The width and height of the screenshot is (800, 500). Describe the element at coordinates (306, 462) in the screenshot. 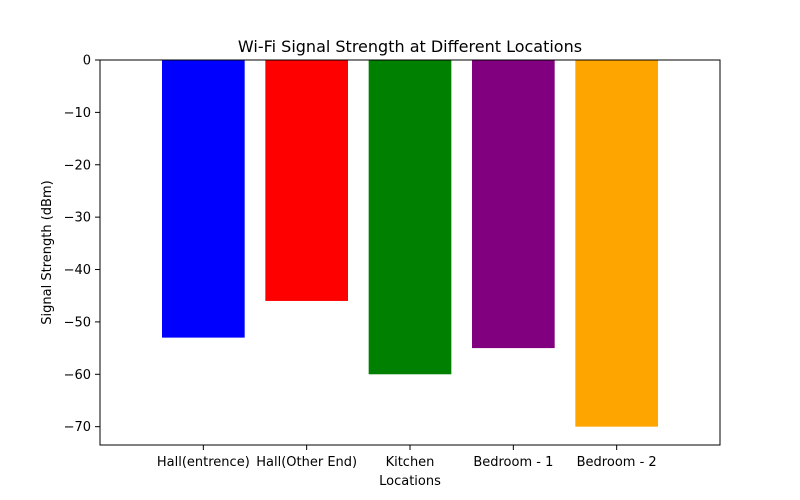

I see `x-tick-label-2: Hall(Other End)` at that location.